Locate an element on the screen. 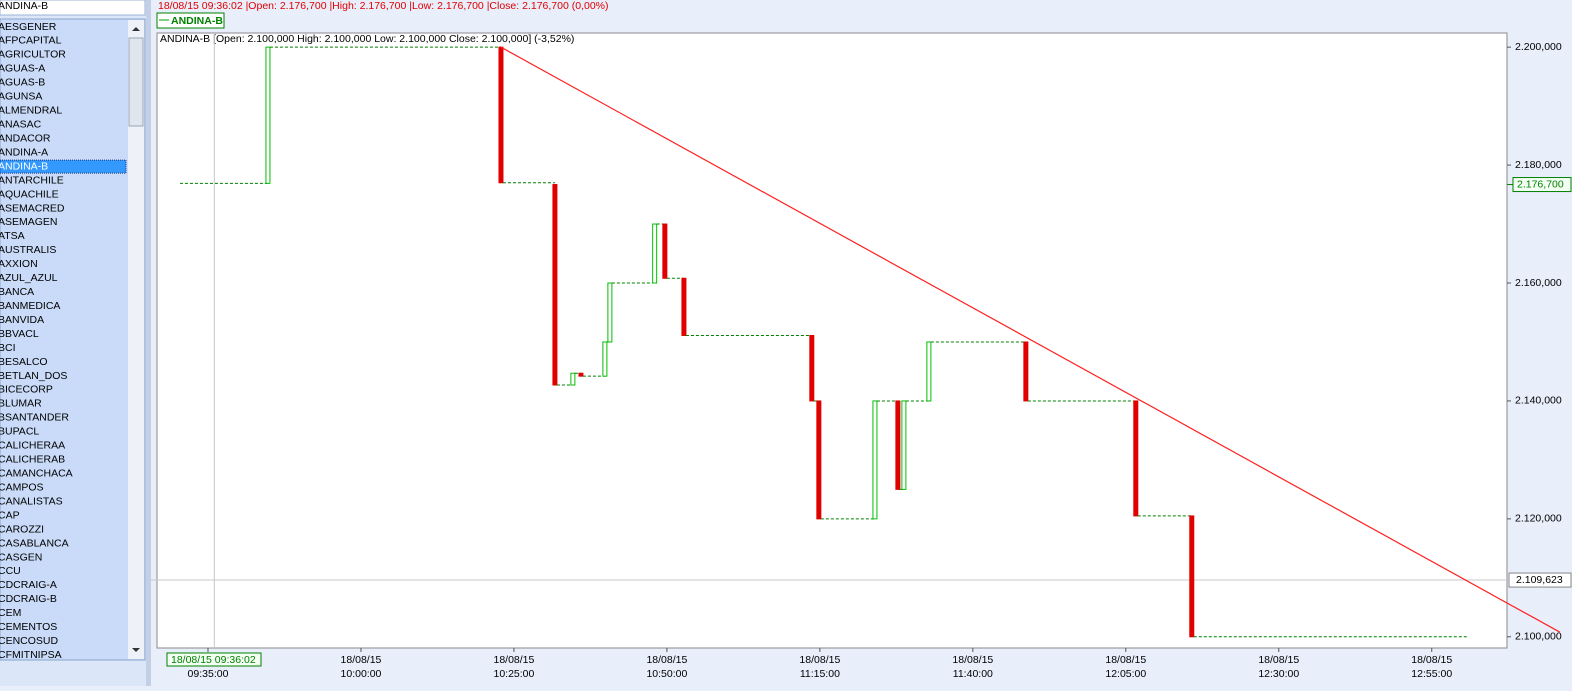  symbol-item: AQUACHILE is located at coordinates (29, 194).